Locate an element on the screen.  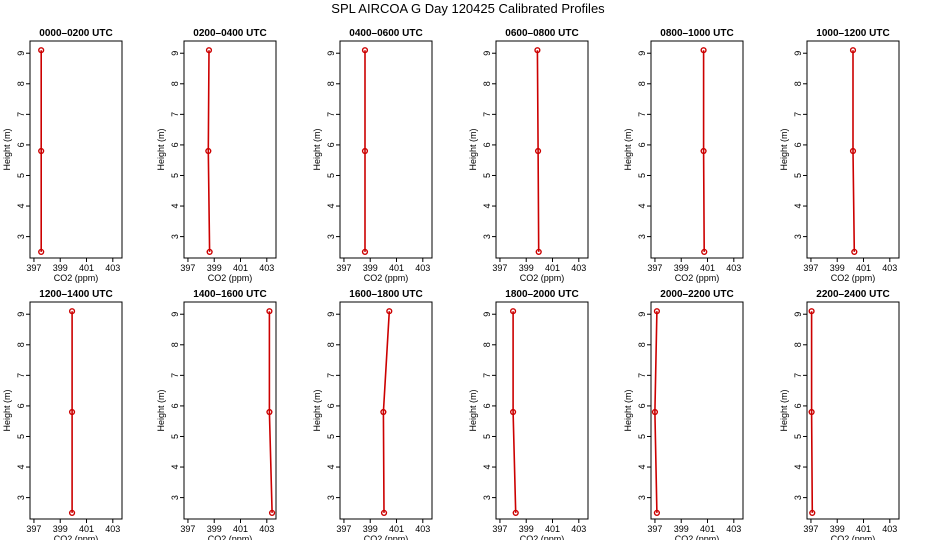
panel-title: 1600–1800 UTC is located at coordinates (385, 294).